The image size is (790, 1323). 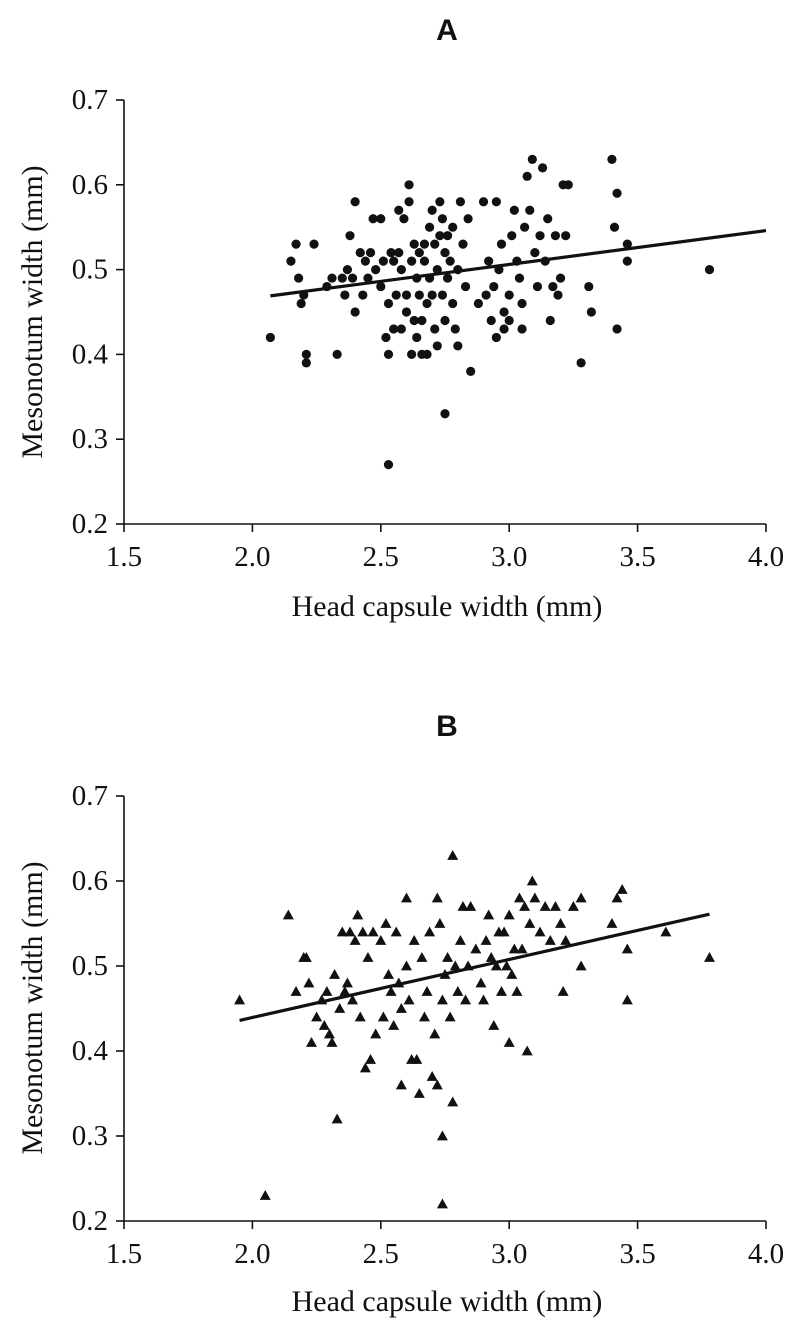 What do you see at coordinates (445, 548) in the screenshot?
I see `panel-a-x-ticks: 1.5 2.0 2.5 3.0 3.5 4.0` at bounding box center [445, 548].